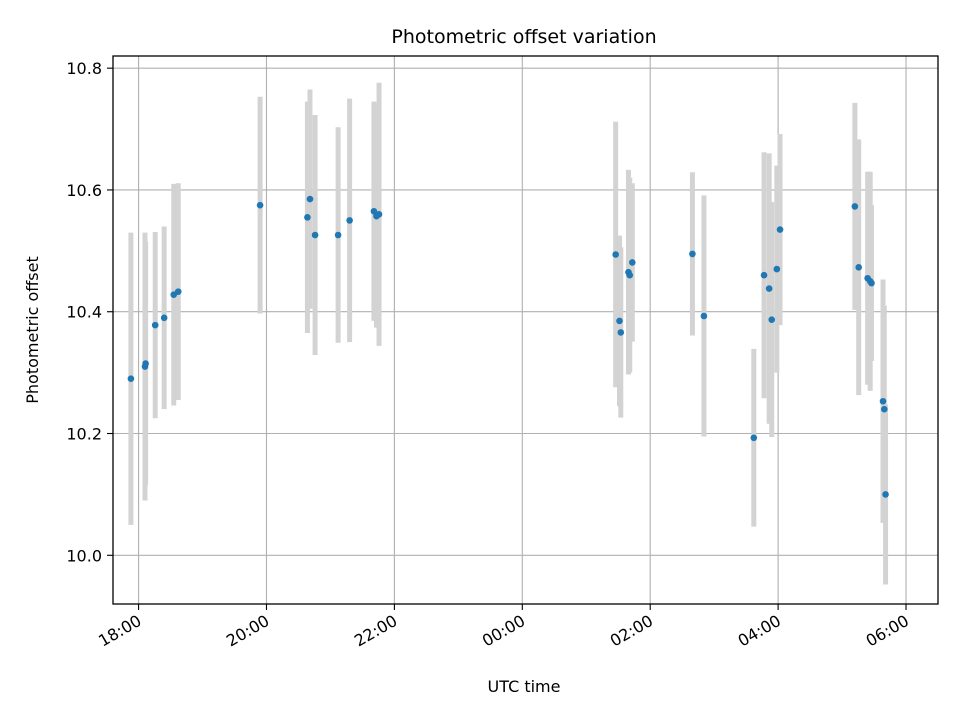  I want to click on y-axis-ticks: 10.0 10.2 10.4 10.6 10.8, so click(89, 312).